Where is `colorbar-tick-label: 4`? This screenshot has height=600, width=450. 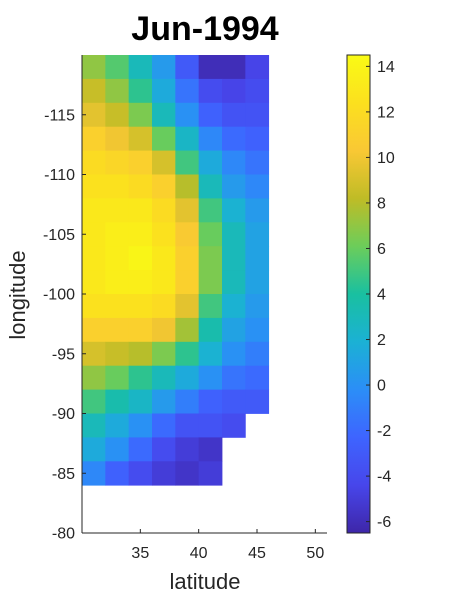
colorbar-tick-label: 4 is located at coordinates (381, 295).